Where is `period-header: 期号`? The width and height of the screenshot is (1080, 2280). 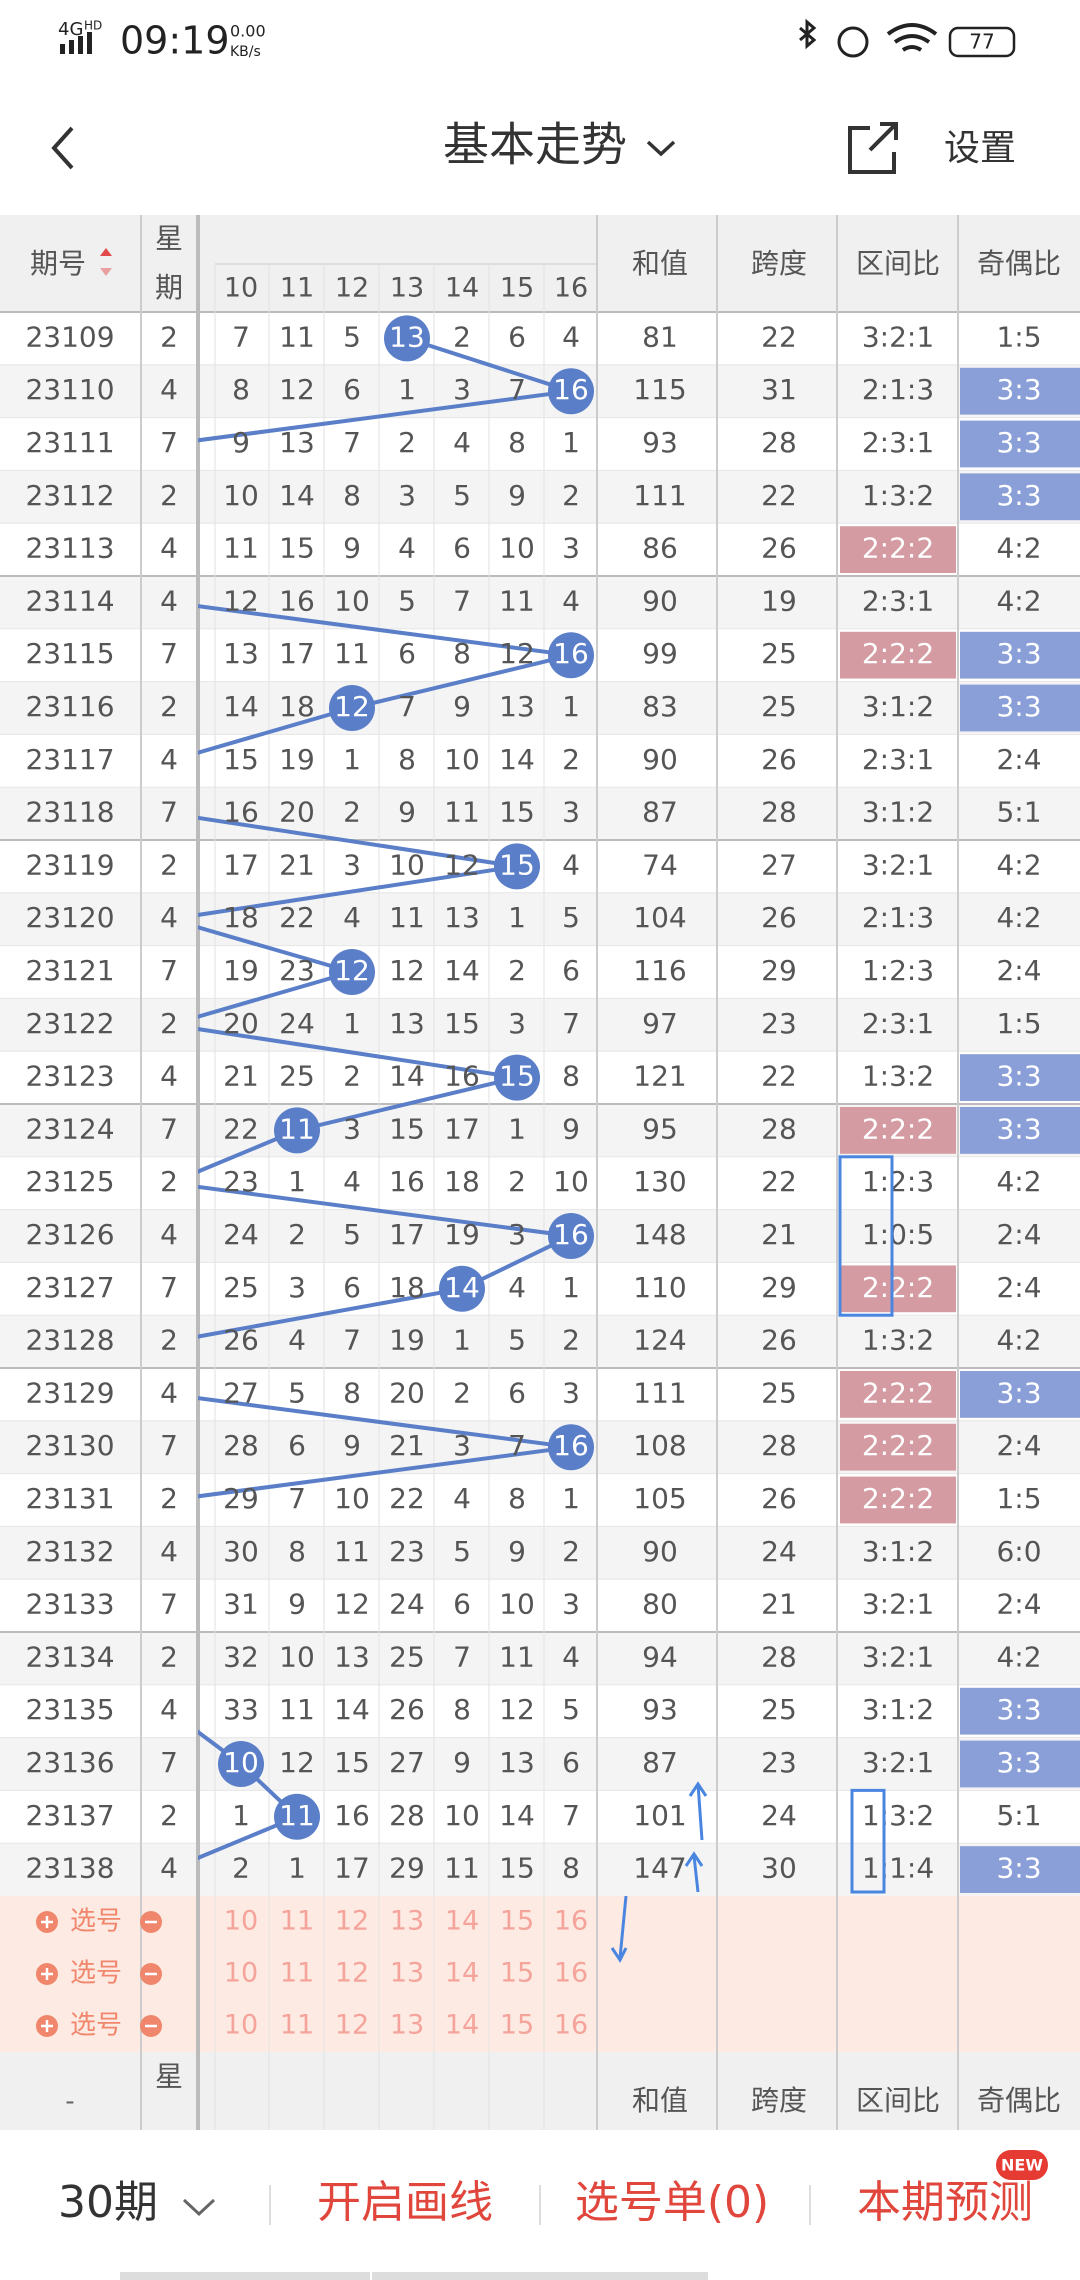
period-header: 期号 is located at coordinates (58, 263).